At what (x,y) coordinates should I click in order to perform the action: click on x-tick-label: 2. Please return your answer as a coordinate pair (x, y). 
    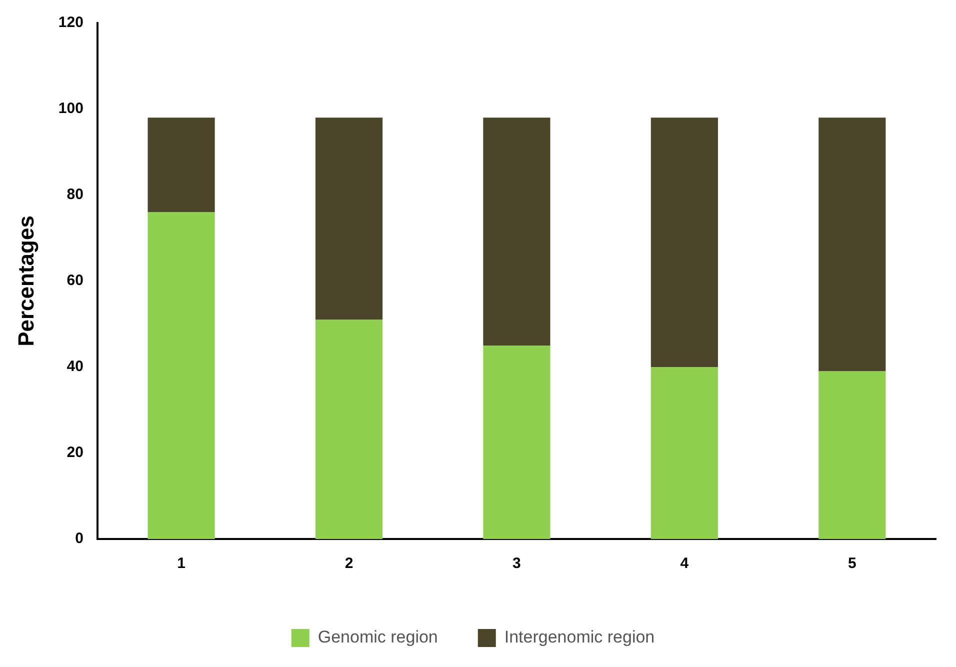
    Looking at the image, I should click on (349, 563).